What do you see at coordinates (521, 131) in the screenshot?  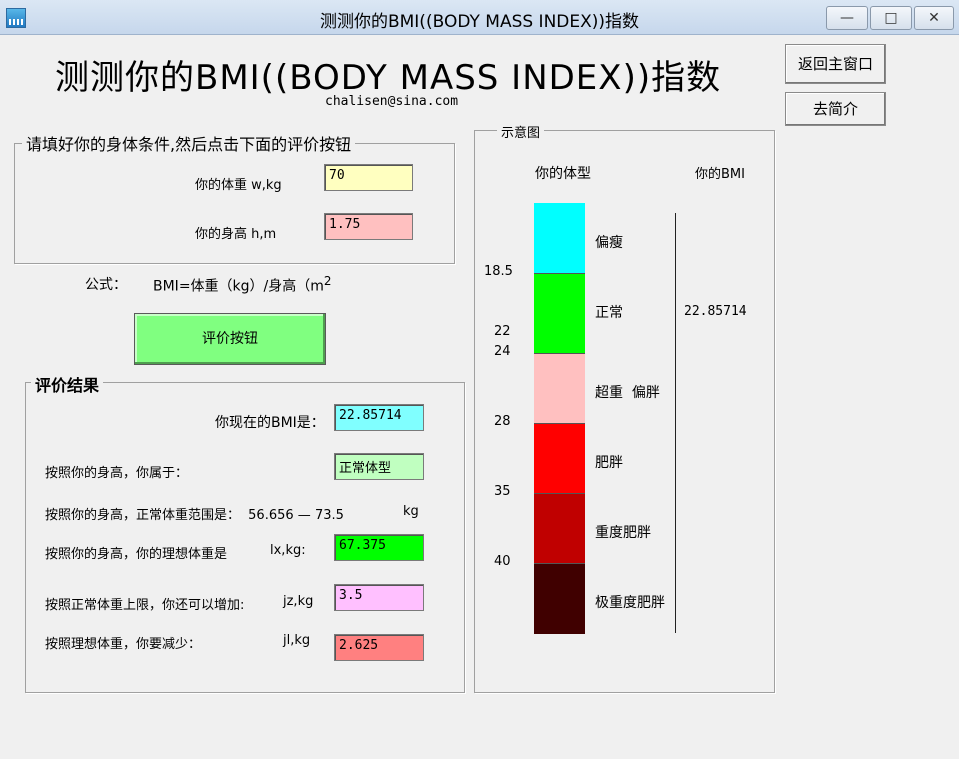 I see `diagram-legend: 示意图` at bounding box center [521, 131].